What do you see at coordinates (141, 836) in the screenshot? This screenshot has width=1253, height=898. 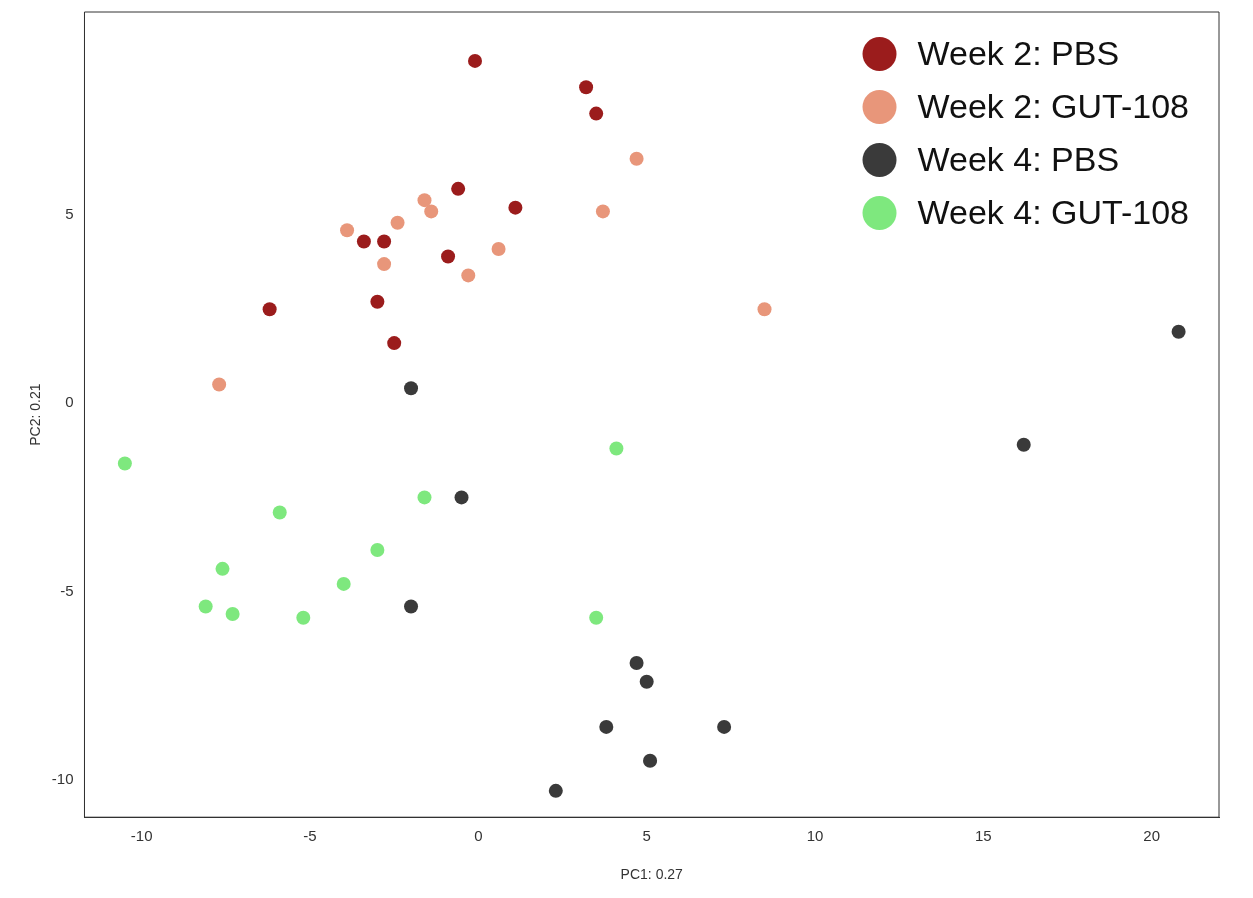 I see `x-tick-label: -10` at bounding box center [141, 836].